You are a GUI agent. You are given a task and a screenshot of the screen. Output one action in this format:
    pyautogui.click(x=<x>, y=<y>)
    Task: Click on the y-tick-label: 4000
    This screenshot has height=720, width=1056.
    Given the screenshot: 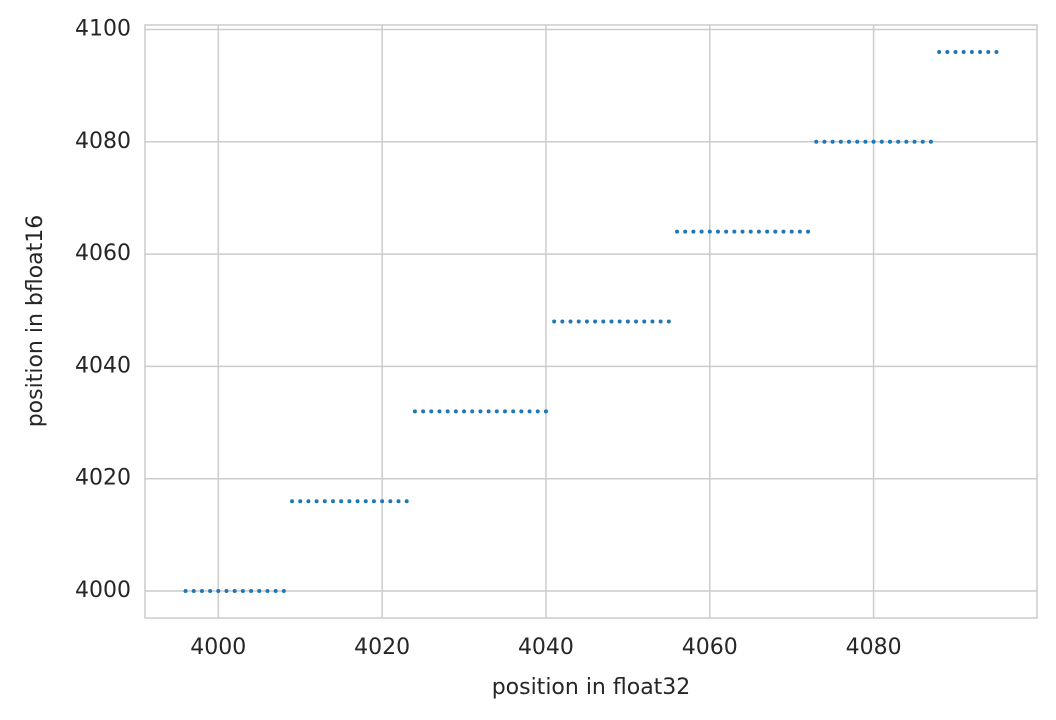 What is the action you would take?
    pyautogui.click(x=103, y=590)
    